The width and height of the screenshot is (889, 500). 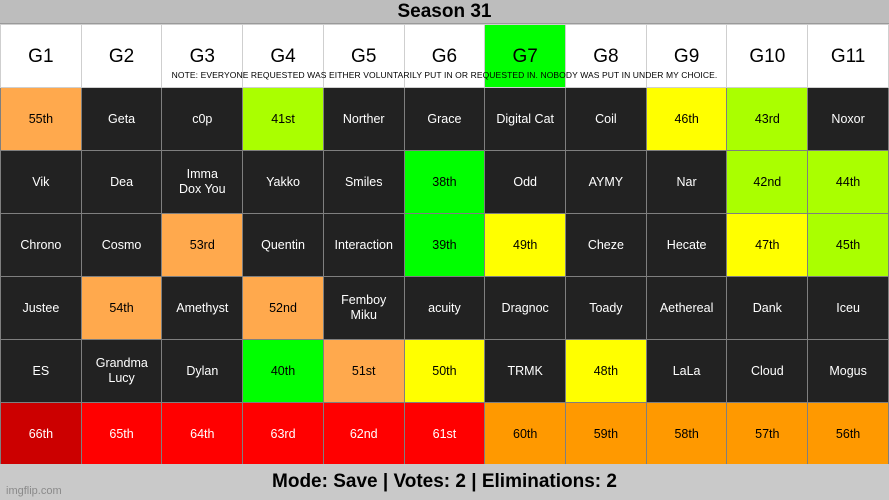 What do you see at coordinates (283, 119) in the screenshot?
I see `contestant-cell: 41st` at bounding box center [283, 119].